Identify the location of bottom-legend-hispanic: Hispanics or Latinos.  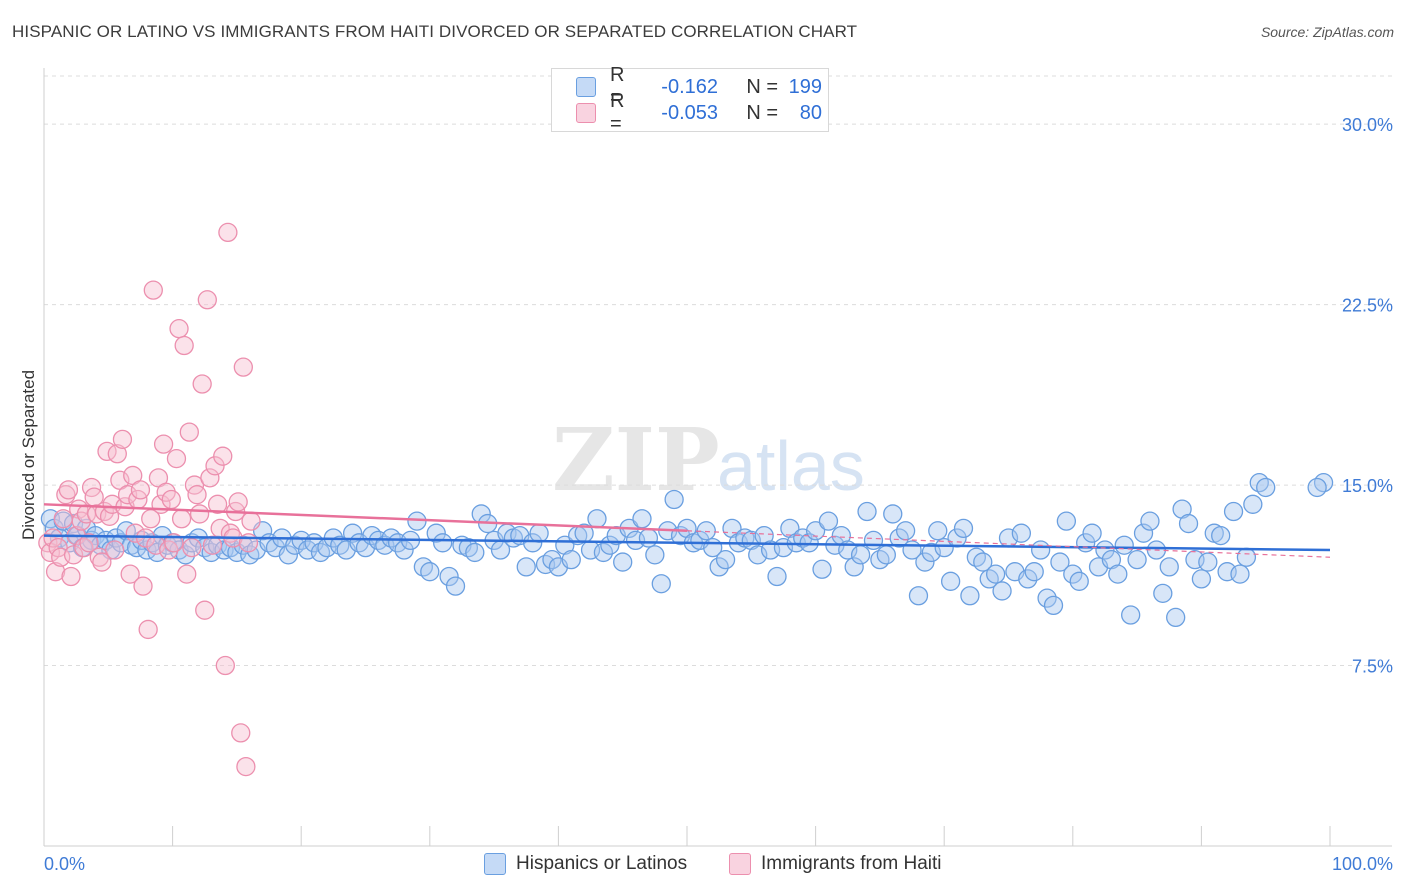
(585, 864).